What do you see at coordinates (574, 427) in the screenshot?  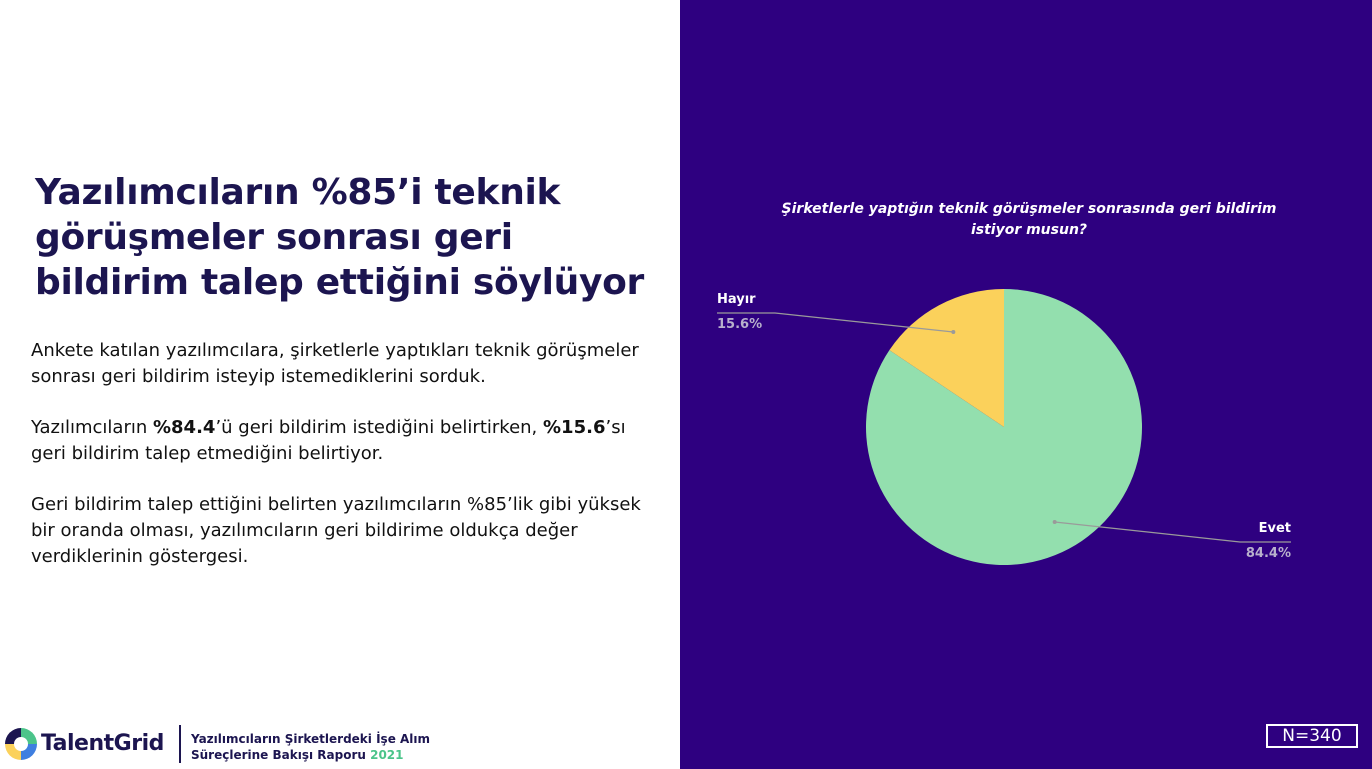 I see `p2-hayir-percent: %15.6` at bounding box center [574, 427].